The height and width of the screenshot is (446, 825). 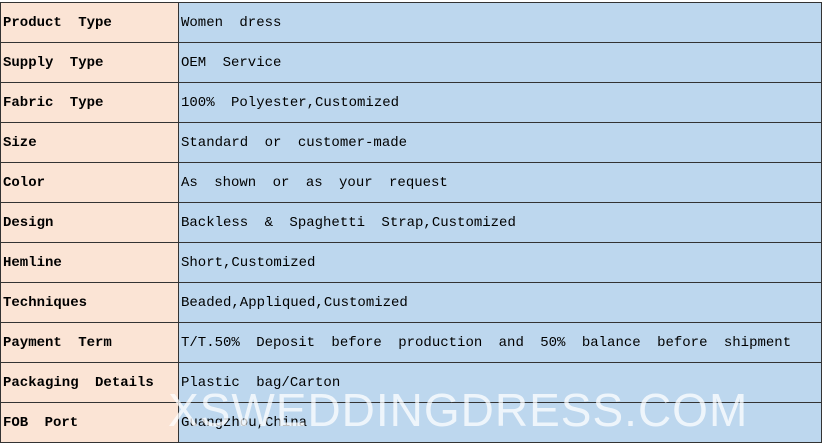 I want to click on row-value: Standard or customer-made, so click(x=500, y=142).